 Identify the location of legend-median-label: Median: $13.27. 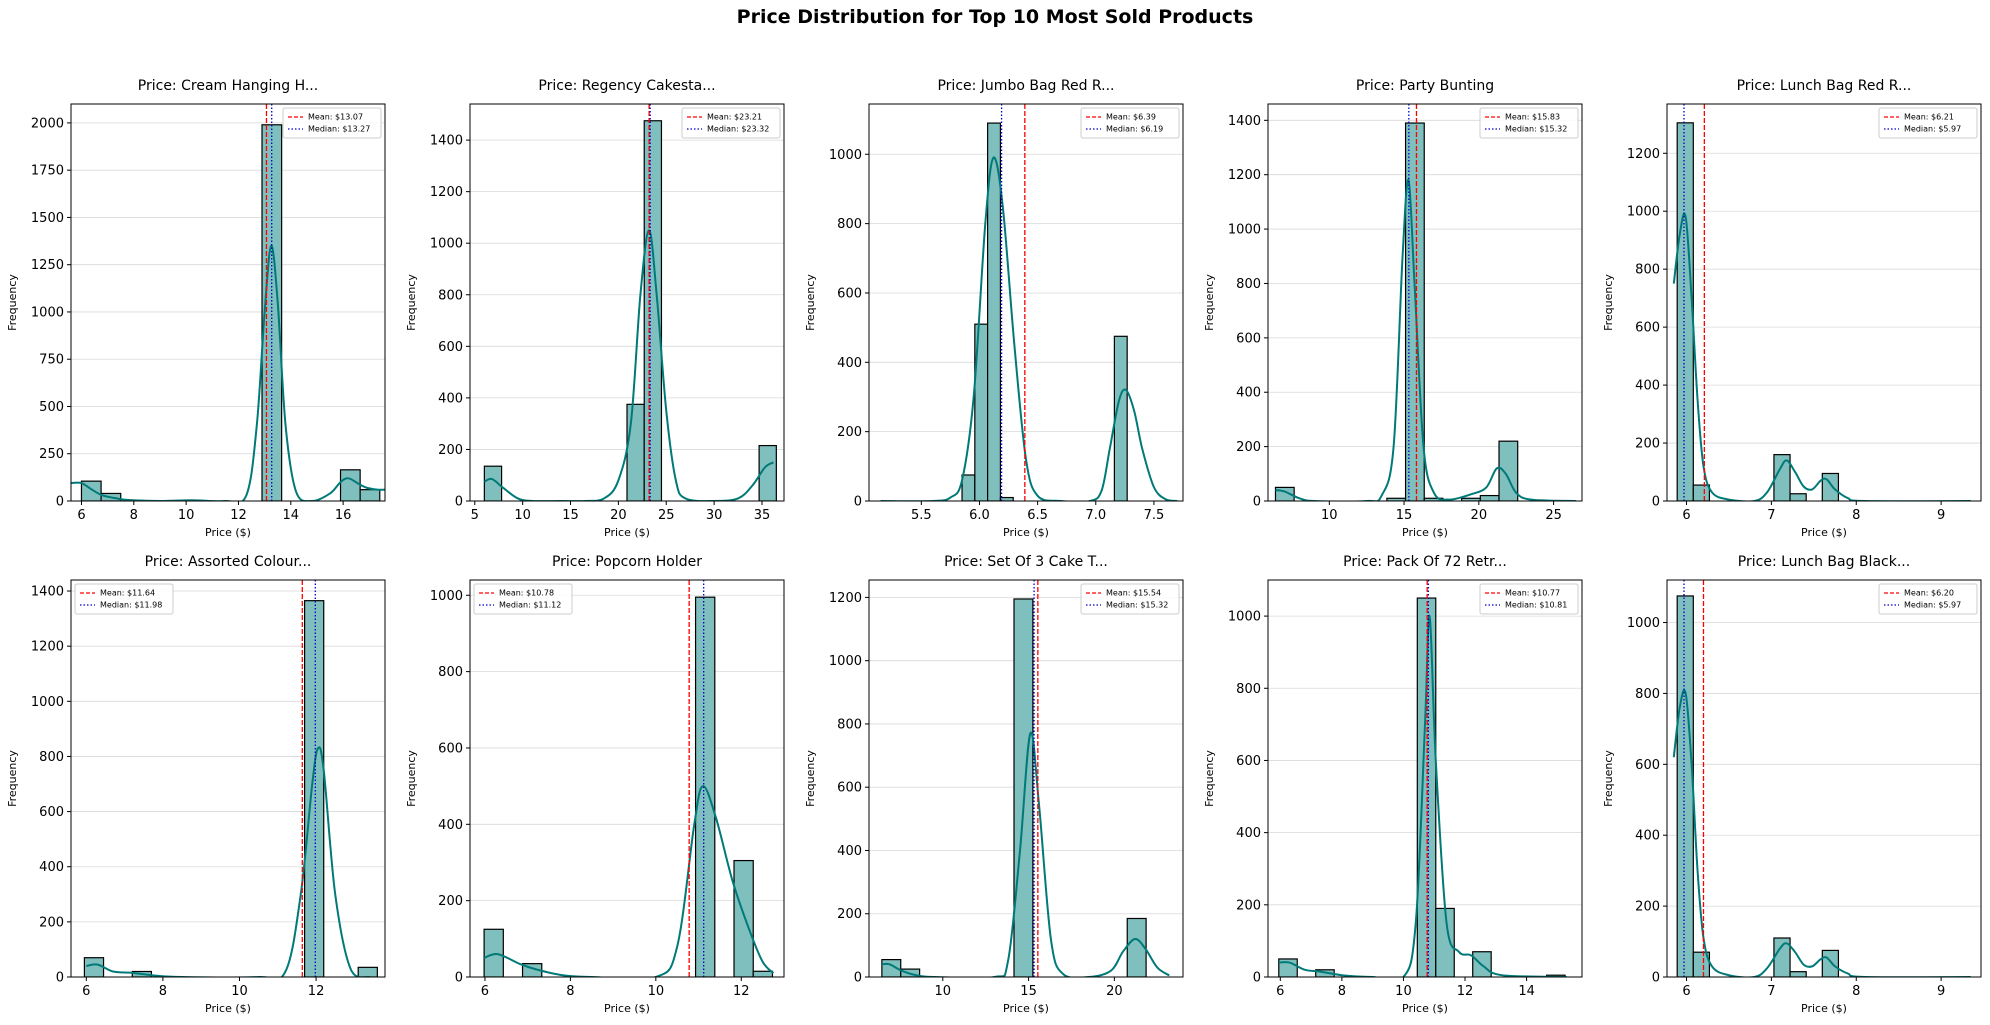
(339, 129).